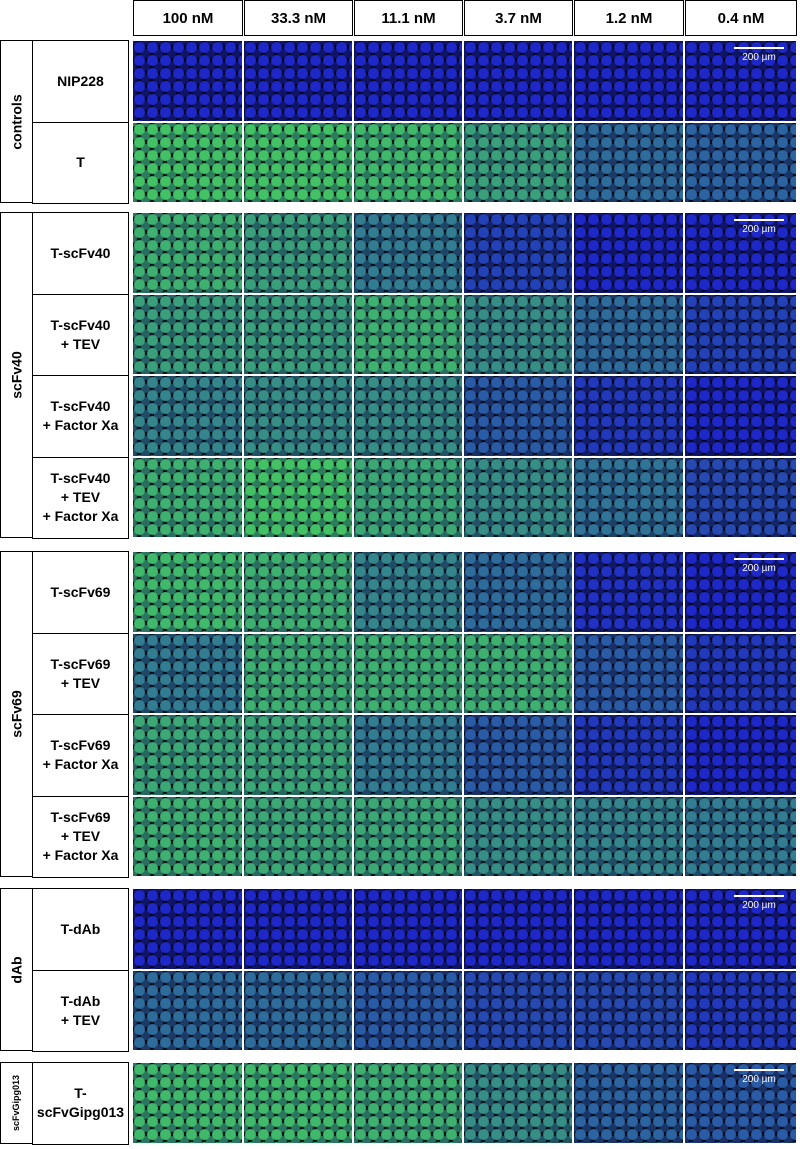 The image size is (800, 1149). I want to click on row-label: T-scFv40 + TEV, so click(80, 334).